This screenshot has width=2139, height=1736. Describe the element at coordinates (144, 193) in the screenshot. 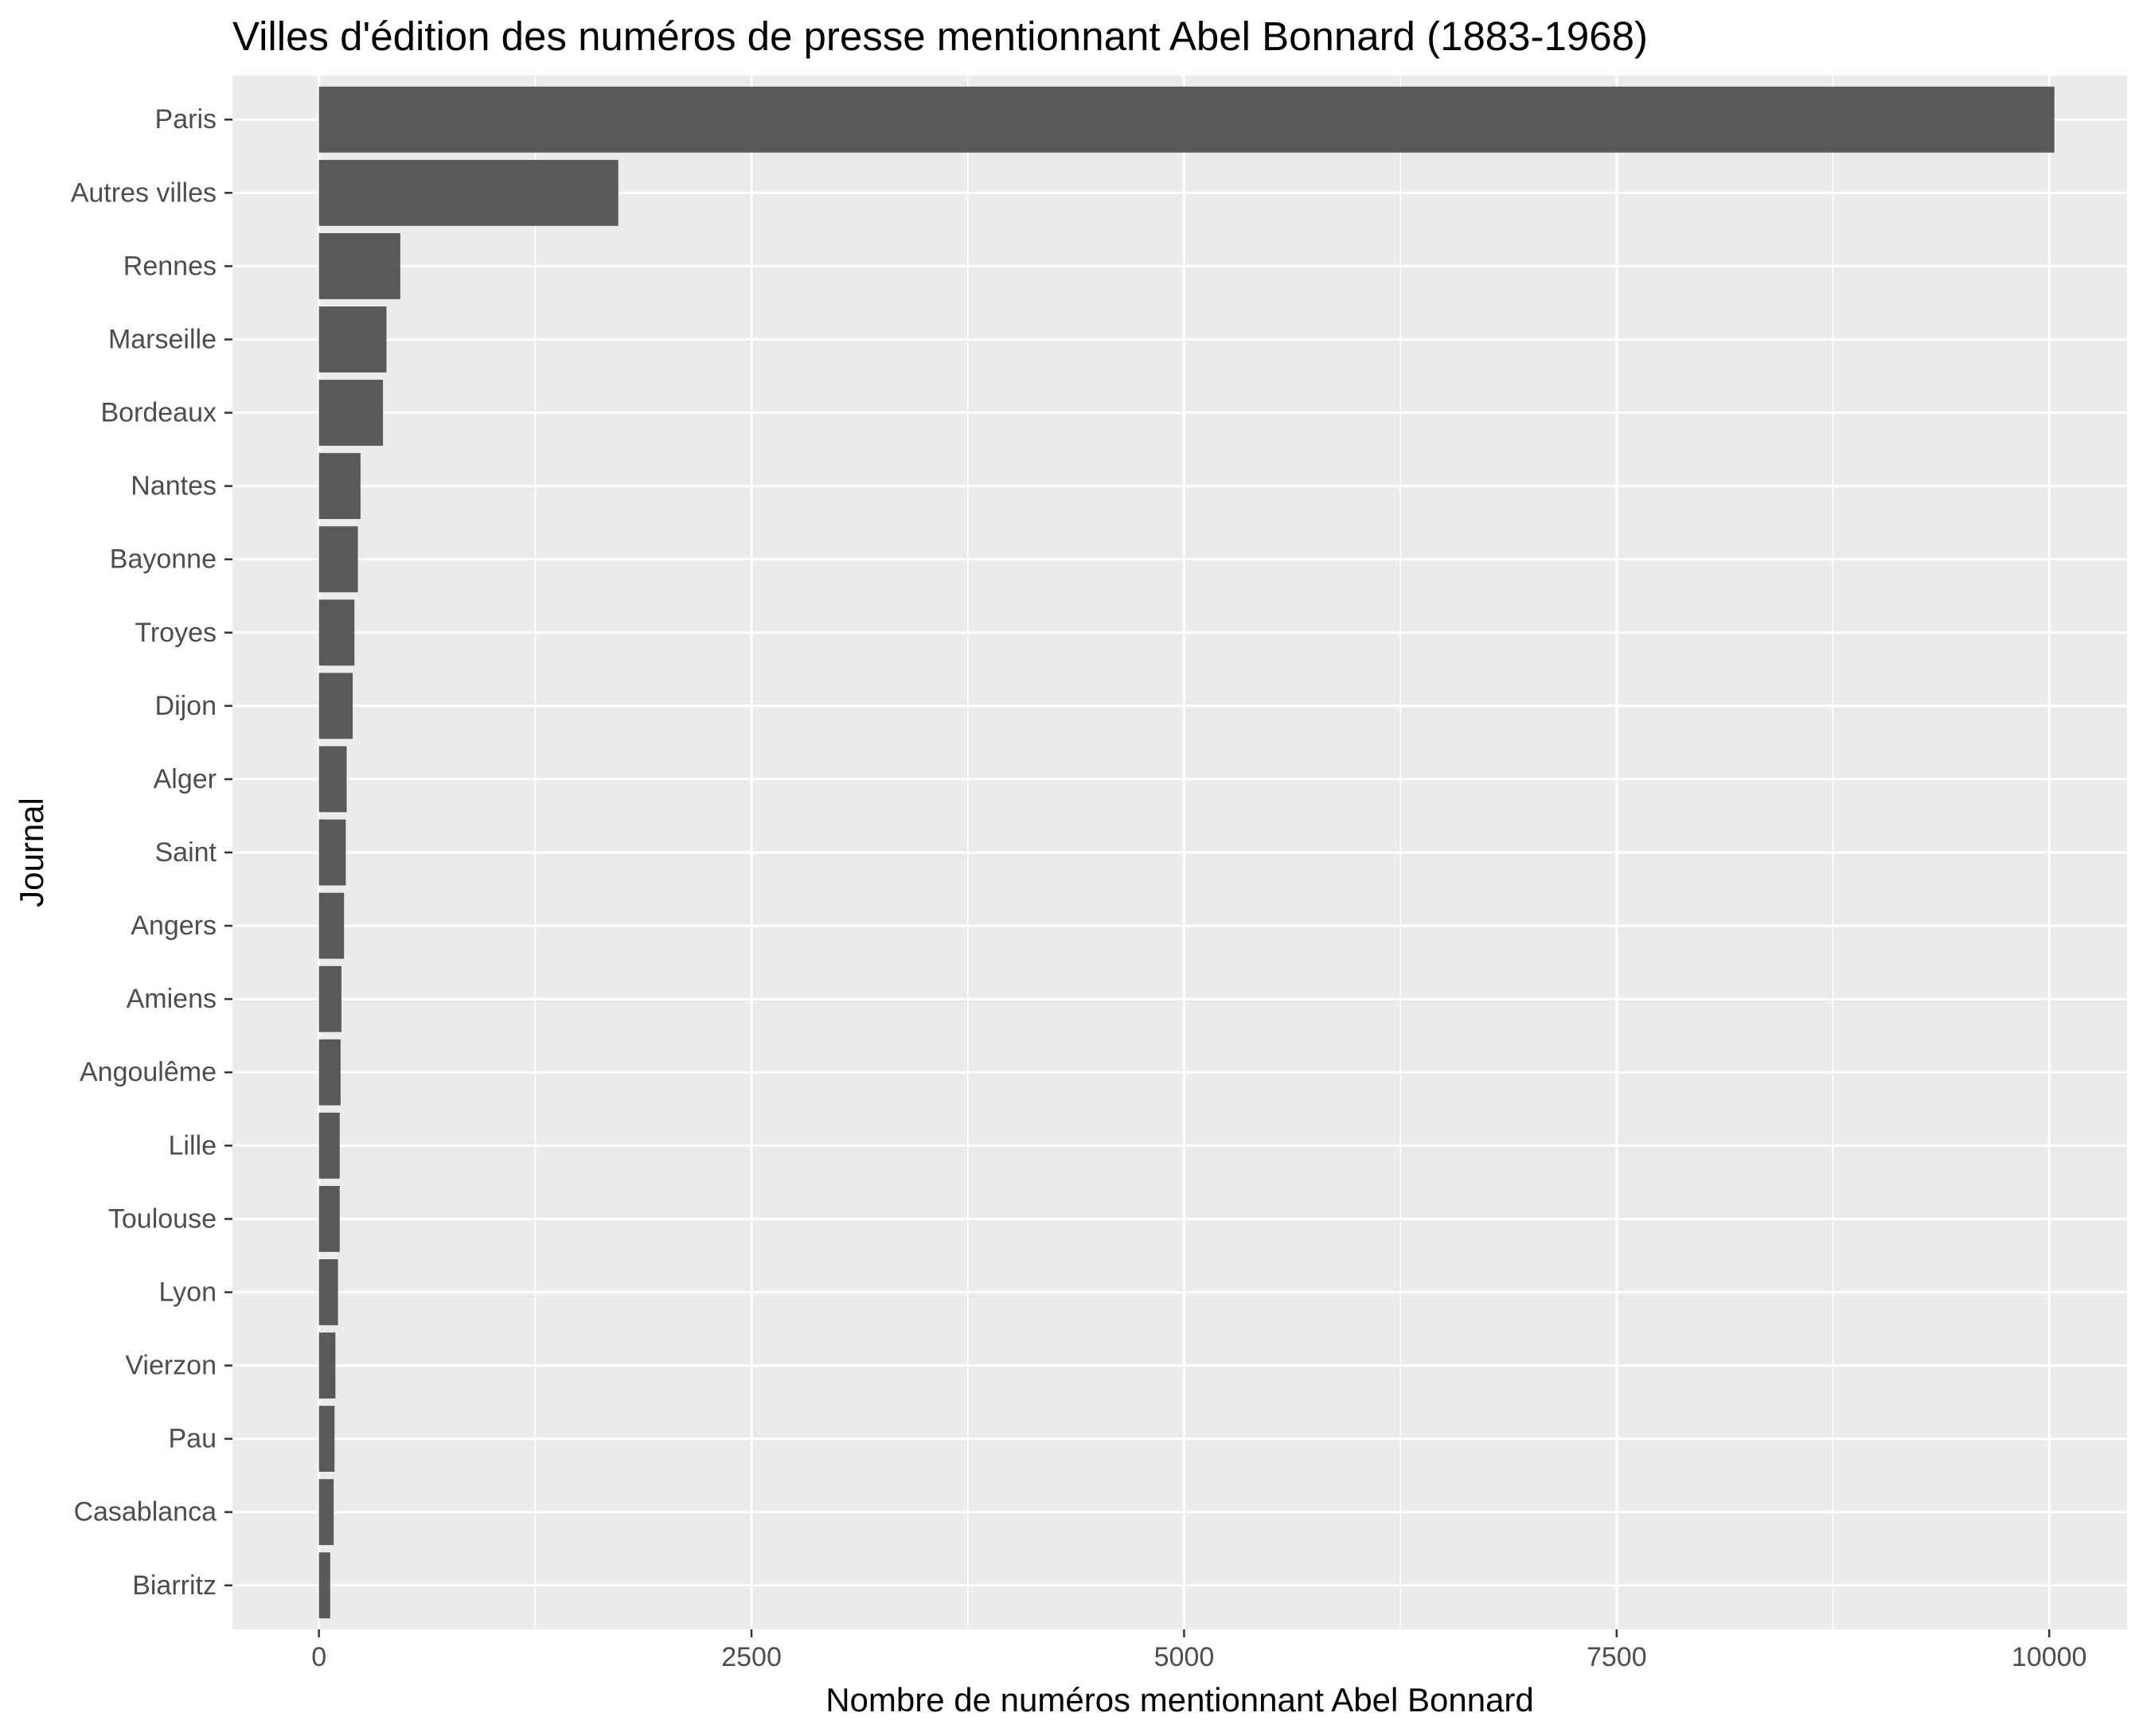

I see `y-tick-label: Autres villes` at that location.